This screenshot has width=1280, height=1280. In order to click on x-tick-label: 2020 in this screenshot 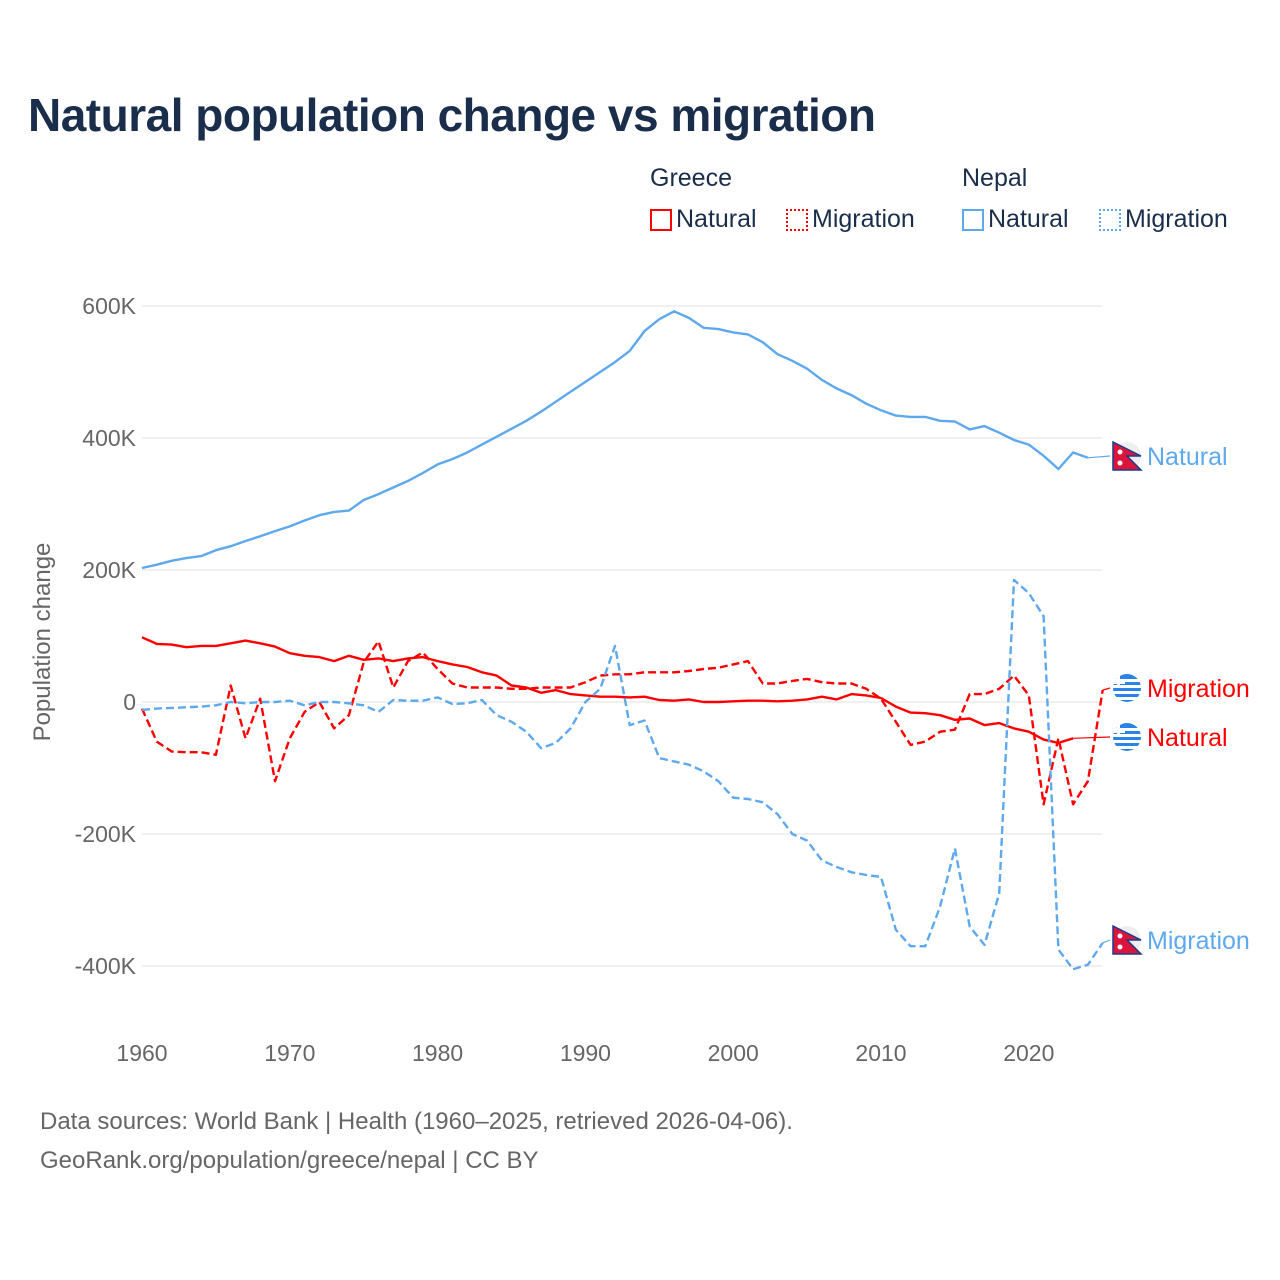, I will do `click(1028, 1053)`.